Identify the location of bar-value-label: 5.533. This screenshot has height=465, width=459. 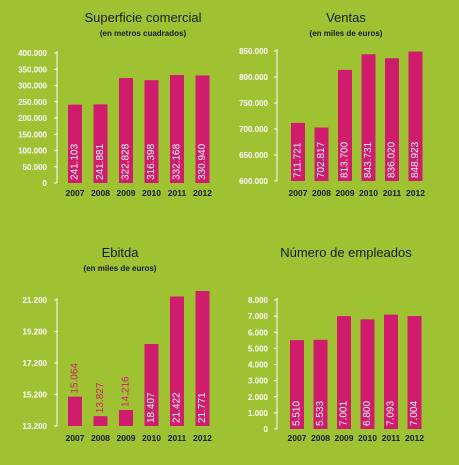
(320, 413).